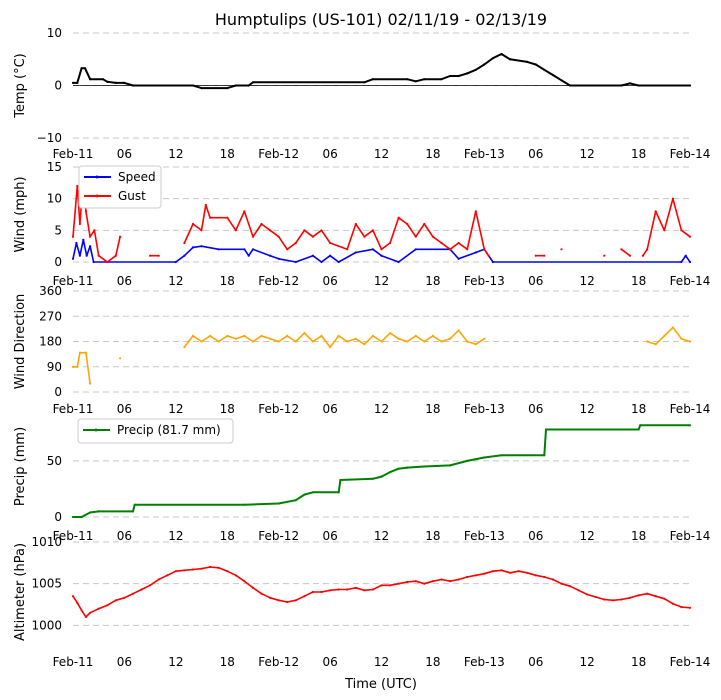 Image resolution: width=721 pixels, height=700 pixels. I want to click on y-tick-label: 1010, so click(46, 542).